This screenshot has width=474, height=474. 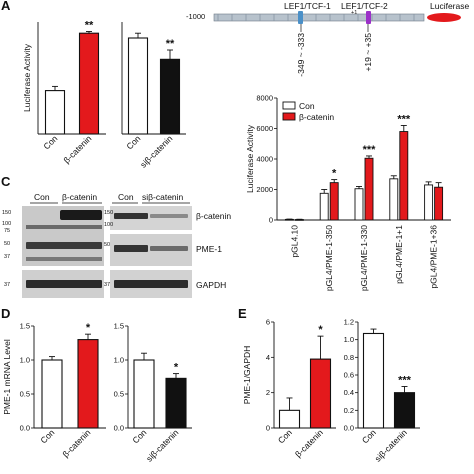 What do you see at coordinates (349, 375) in the screenshot?
I see `chart-e2-y-tick-label: 0.6` at bounding box center [349, 375].